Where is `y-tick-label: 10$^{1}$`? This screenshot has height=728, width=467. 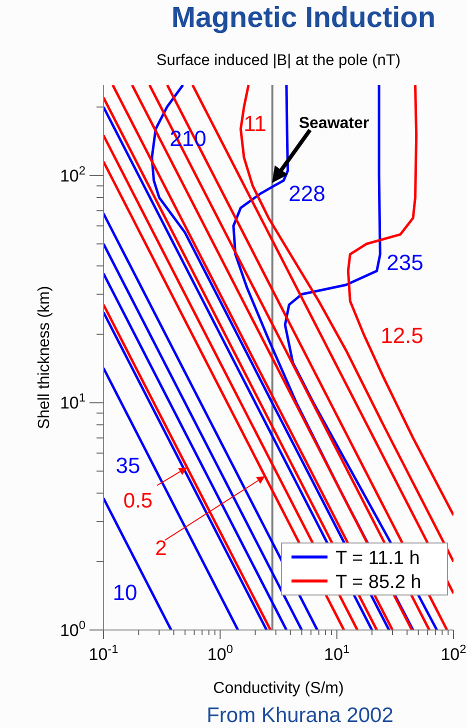 y-tick-label: 10$^{1}$ is located at coordinates (73, 401).